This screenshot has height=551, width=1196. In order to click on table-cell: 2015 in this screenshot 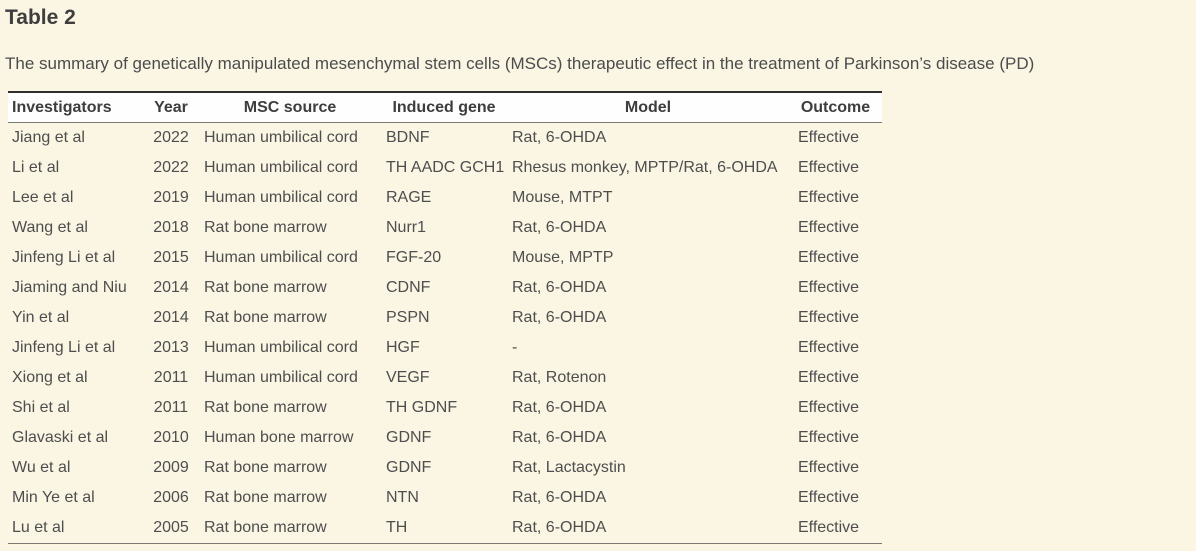, I will do `click(171, 258)`.